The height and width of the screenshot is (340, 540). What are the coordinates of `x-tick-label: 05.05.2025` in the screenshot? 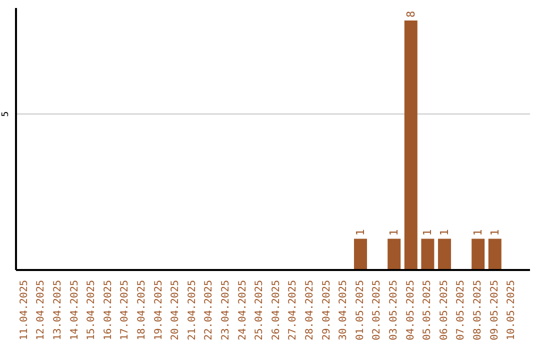 It's located at (428, 310).